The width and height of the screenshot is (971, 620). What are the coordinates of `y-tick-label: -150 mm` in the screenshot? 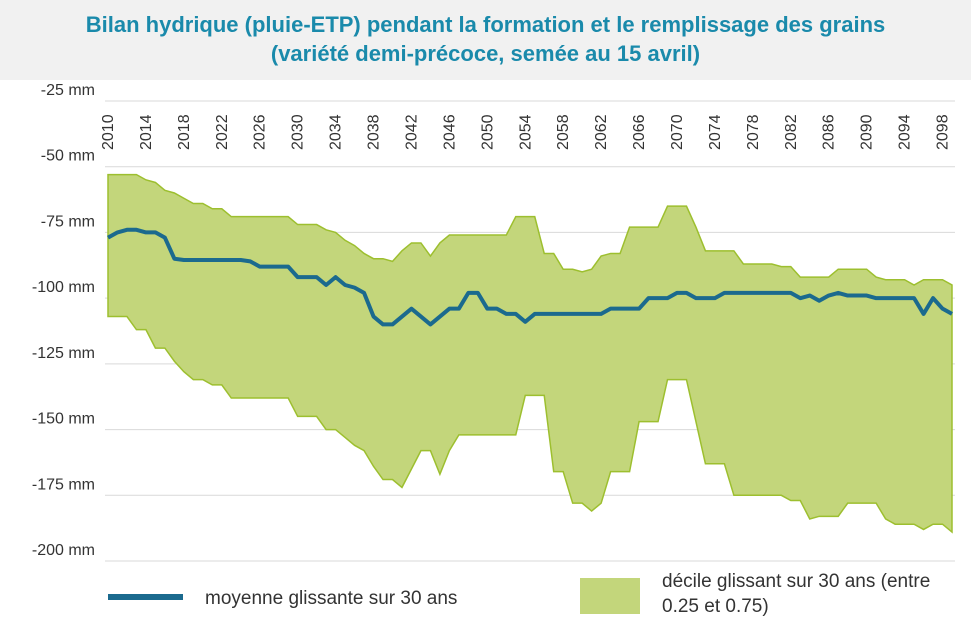 It's located at (63, 419).